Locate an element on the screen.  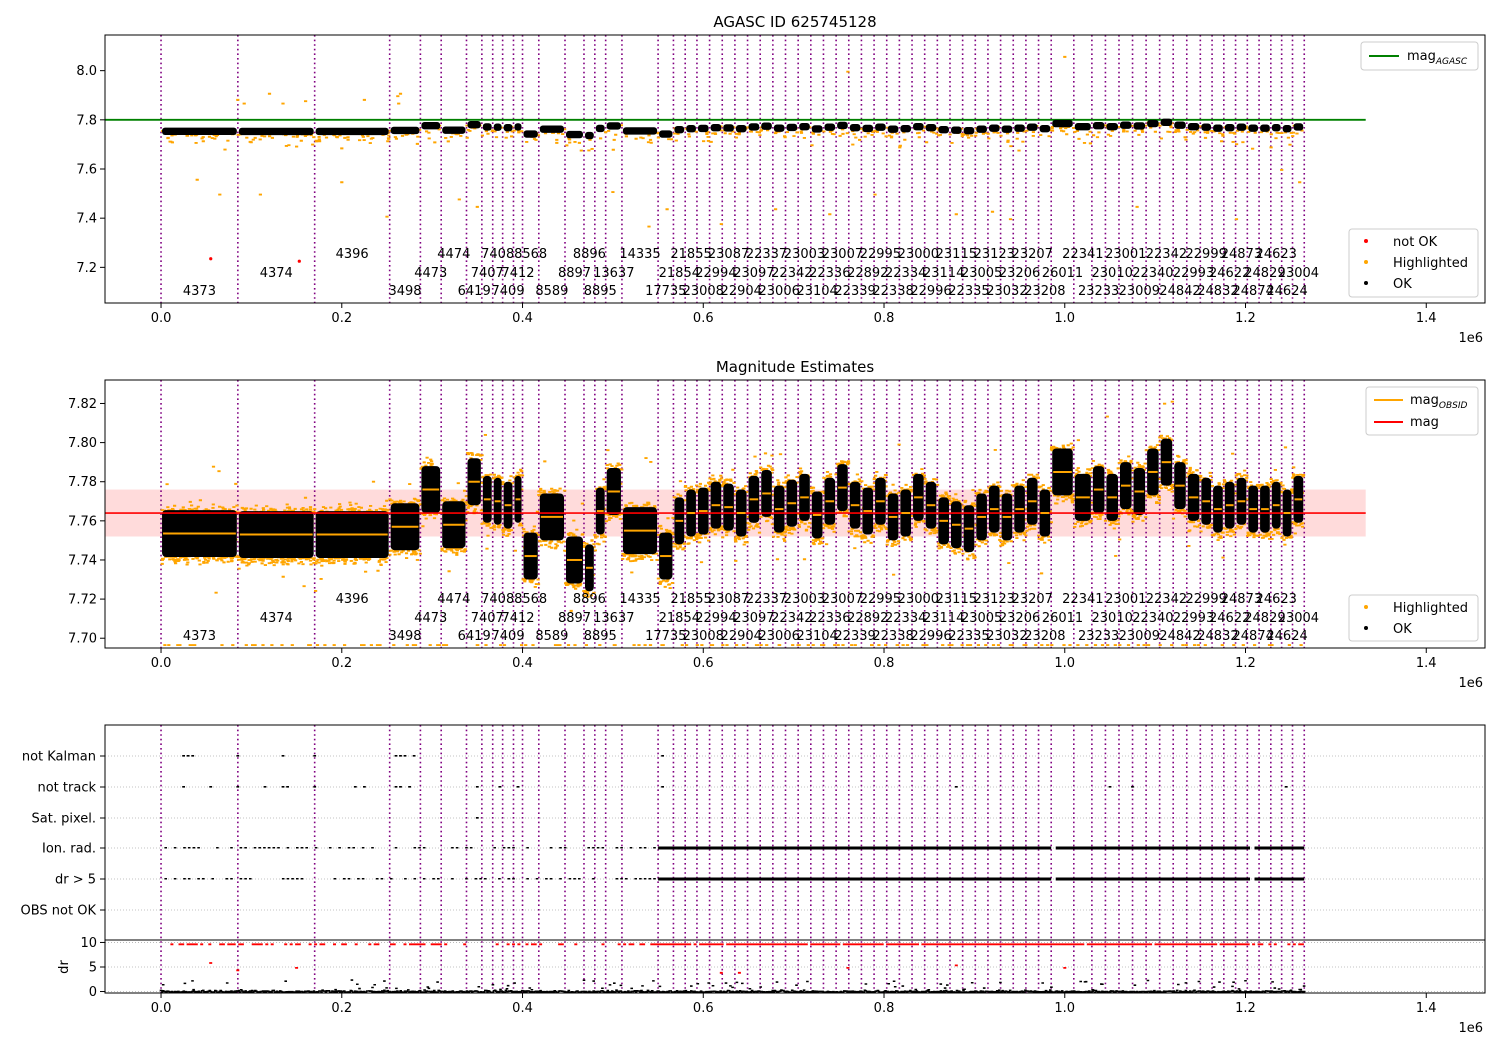
y-tick-label: 5 is located at coordinates (93, 967).